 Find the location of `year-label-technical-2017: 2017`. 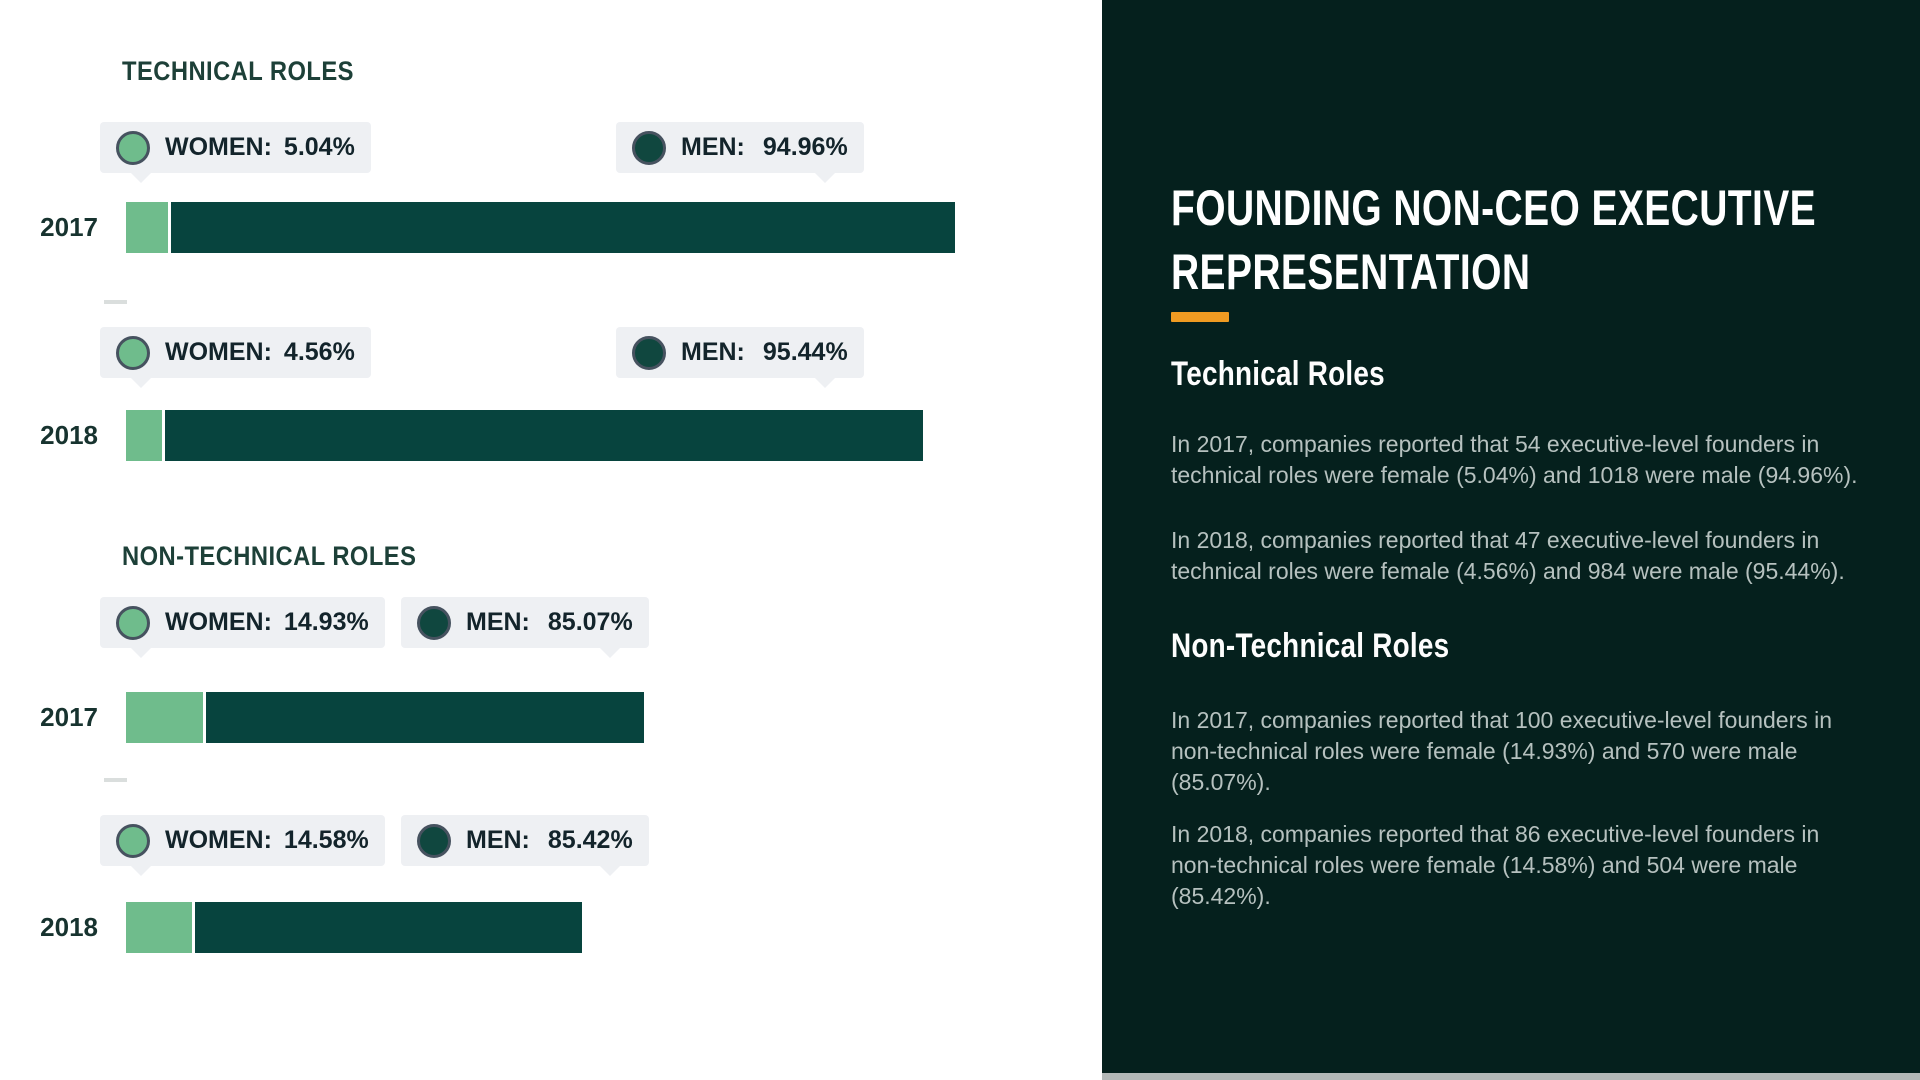

year-label-technical-2017: 2017 is located at coordinates (69, 227).